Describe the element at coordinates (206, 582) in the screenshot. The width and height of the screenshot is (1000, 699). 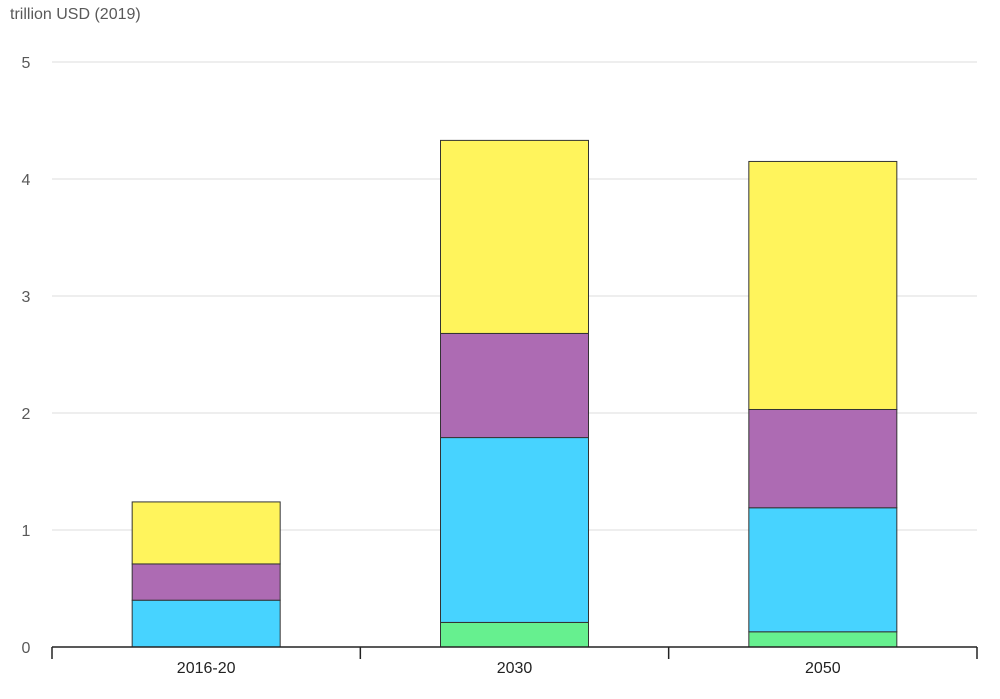
I see `bar-segment-2016-20-s3` at that location.